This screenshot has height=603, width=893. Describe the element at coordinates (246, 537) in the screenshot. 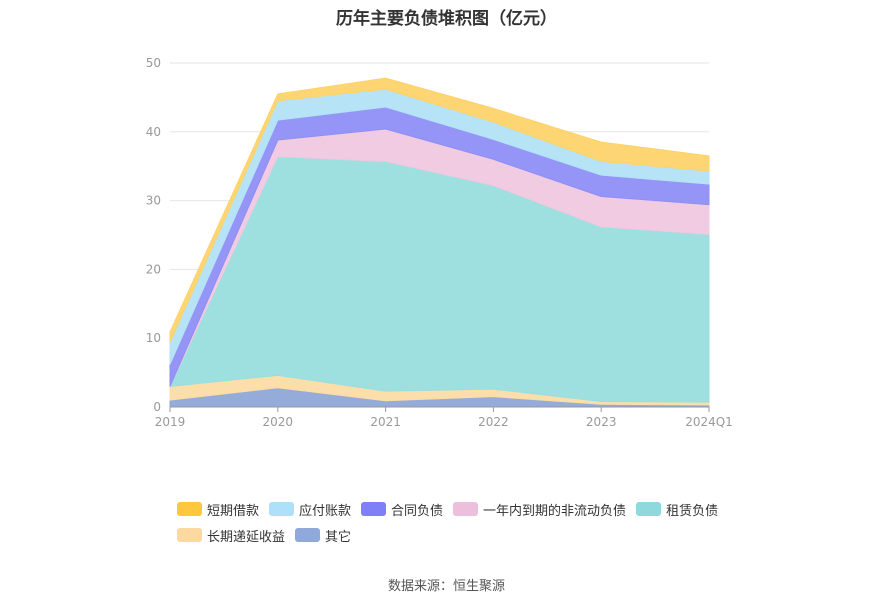

I see `legend-label: 长期递延收益` at that location.